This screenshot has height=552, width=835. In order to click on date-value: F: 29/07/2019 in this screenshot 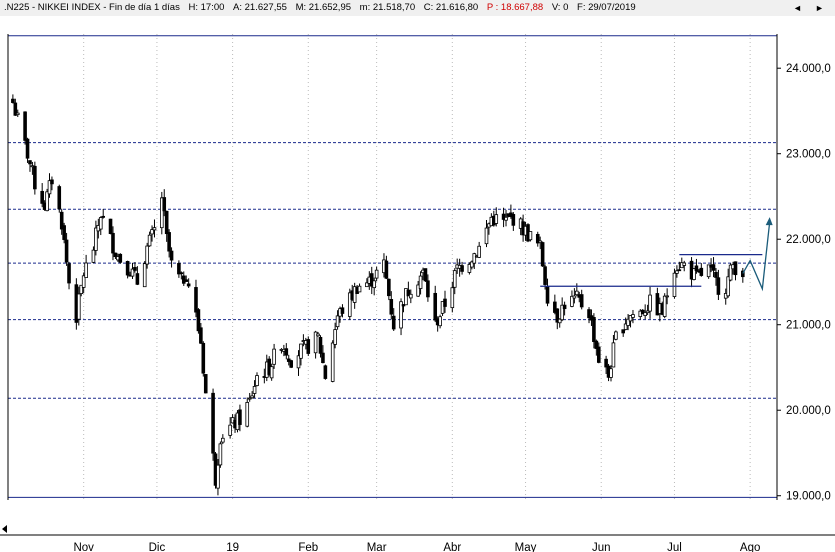, I will do `click(606, 7)`.